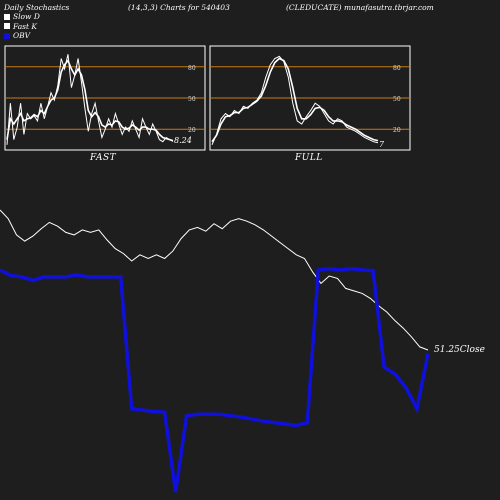  I want to click on fast-level-label-80: 80, so click(192, 68).